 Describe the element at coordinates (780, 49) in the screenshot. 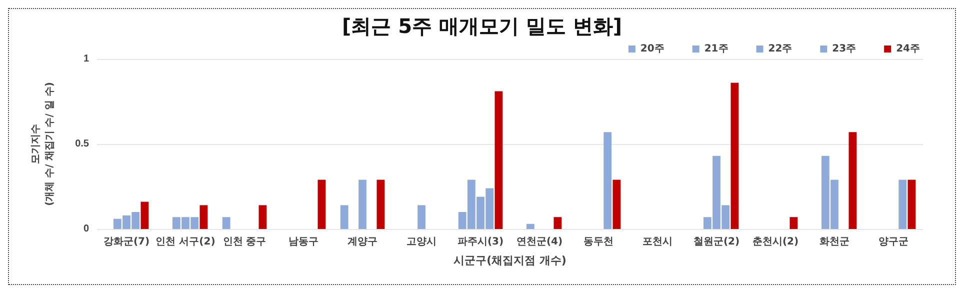

I see `legend-label: 22주` at that location.